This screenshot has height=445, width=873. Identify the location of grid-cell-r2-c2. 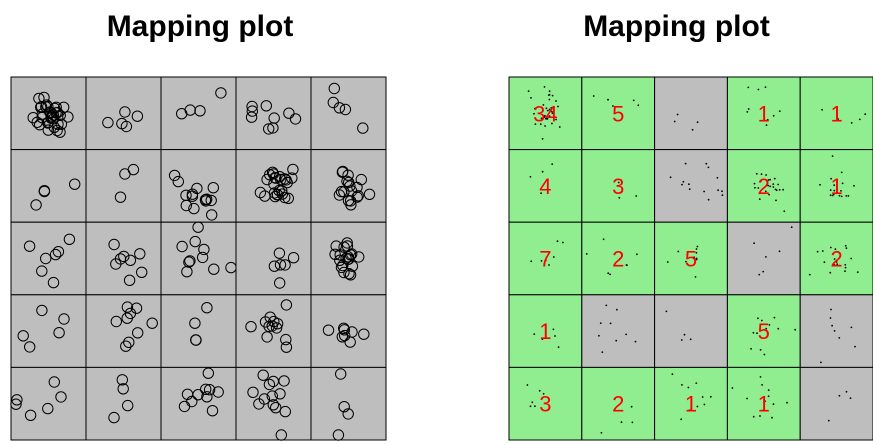
(123, 186).